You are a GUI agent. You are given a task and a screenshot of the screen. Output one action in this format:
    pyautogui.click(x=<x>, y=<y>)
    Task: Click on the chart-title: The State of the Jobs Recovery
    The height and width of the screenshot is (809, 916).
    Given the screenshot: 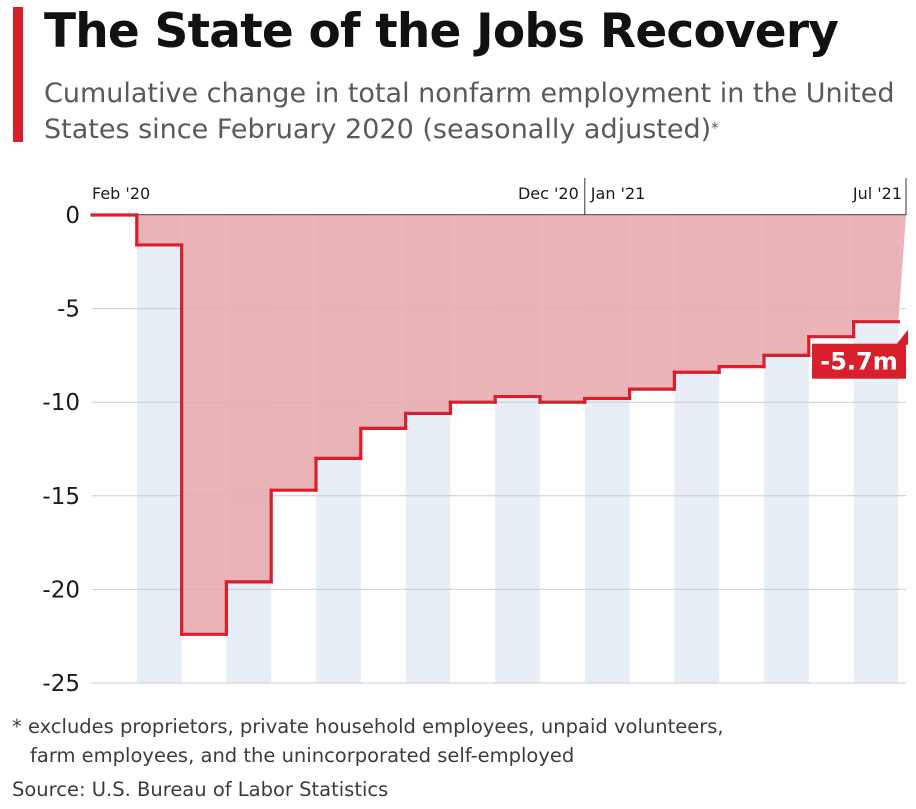 What is the action you would take?
    pyautogui.click(x=441, y=31)
    